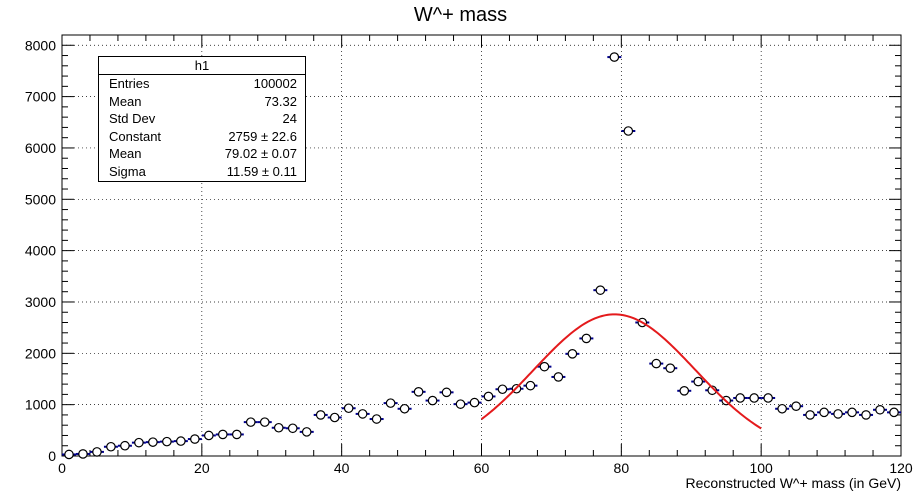  Describe the element at coordinates (62, 468) in the screenshot. I see `x-tick-label: 0` at that location.